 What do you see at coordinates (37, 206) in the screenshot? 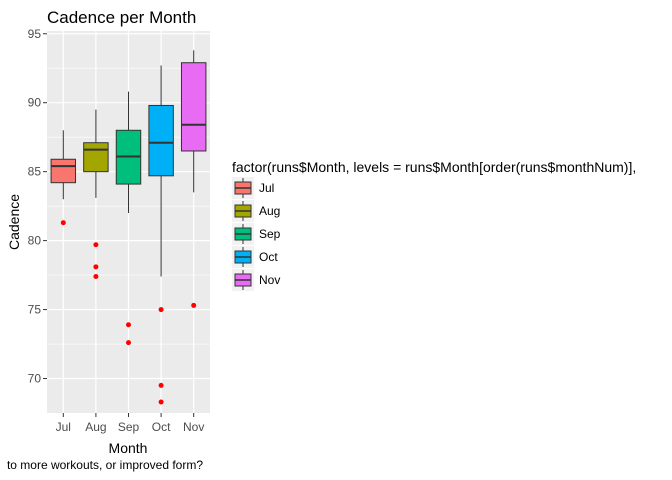
I see `y-axis: 70 75 80 85 90 95` at bounding box center [37, 206].